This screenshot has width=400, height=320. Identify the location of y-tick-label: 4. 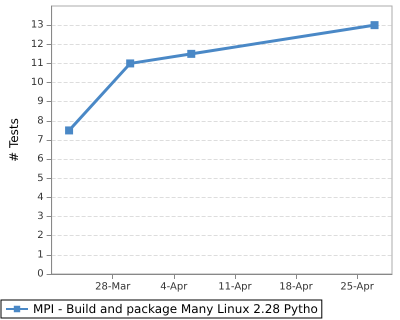
(40, 197).